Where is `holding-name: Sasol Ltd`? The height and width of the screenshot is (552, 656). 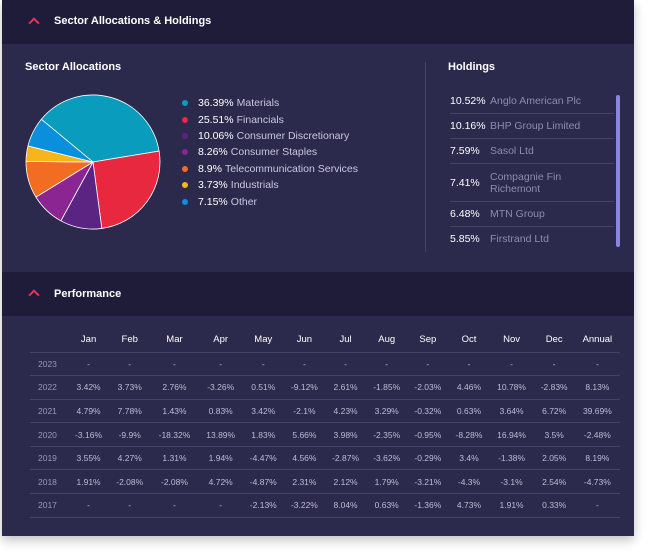
holding-name: Sasol Ltd is located at coordinates (512, 151).